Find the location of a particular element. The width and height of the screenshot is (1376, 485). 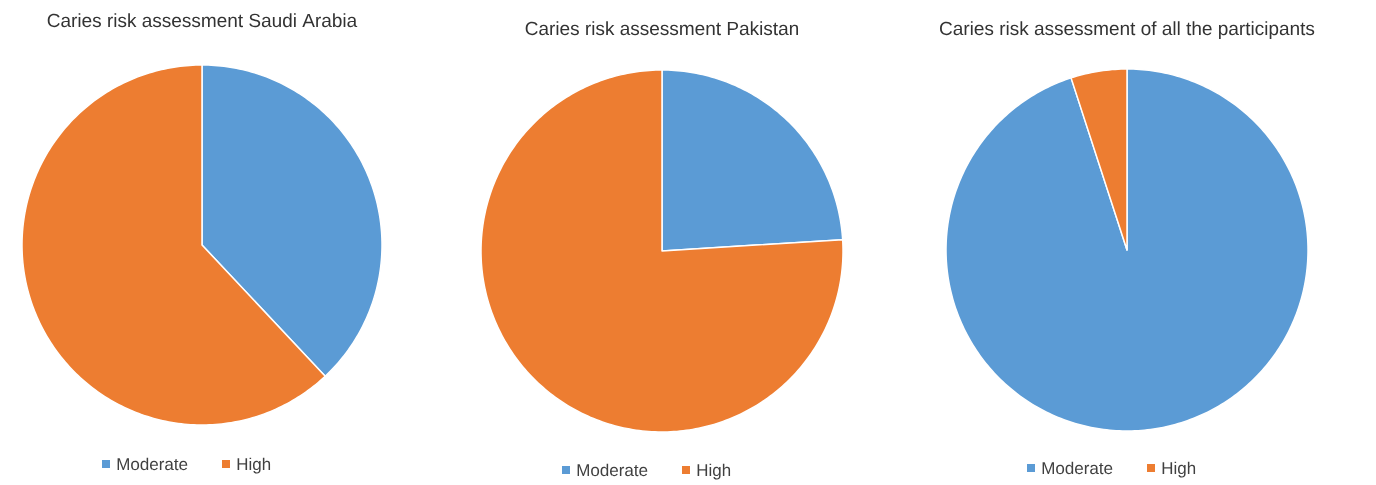

chart-title: Caries risk assessment Saudi Arabia is located at coordinates (202, 20).